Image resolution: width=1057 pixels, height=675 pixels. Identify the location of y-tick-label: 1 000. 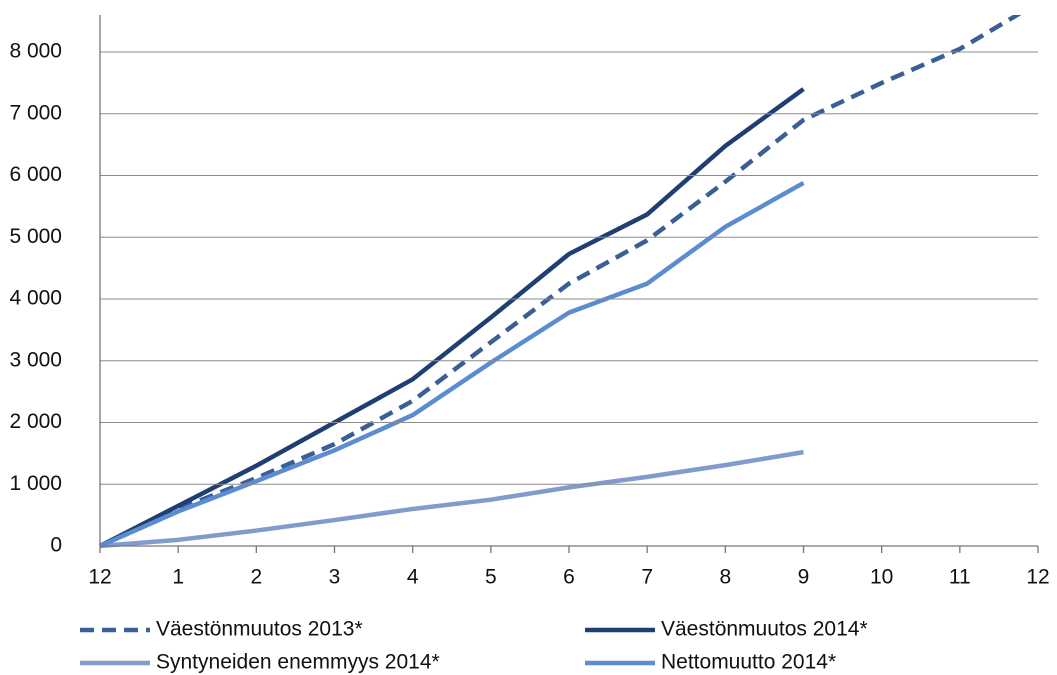
(35, 483).